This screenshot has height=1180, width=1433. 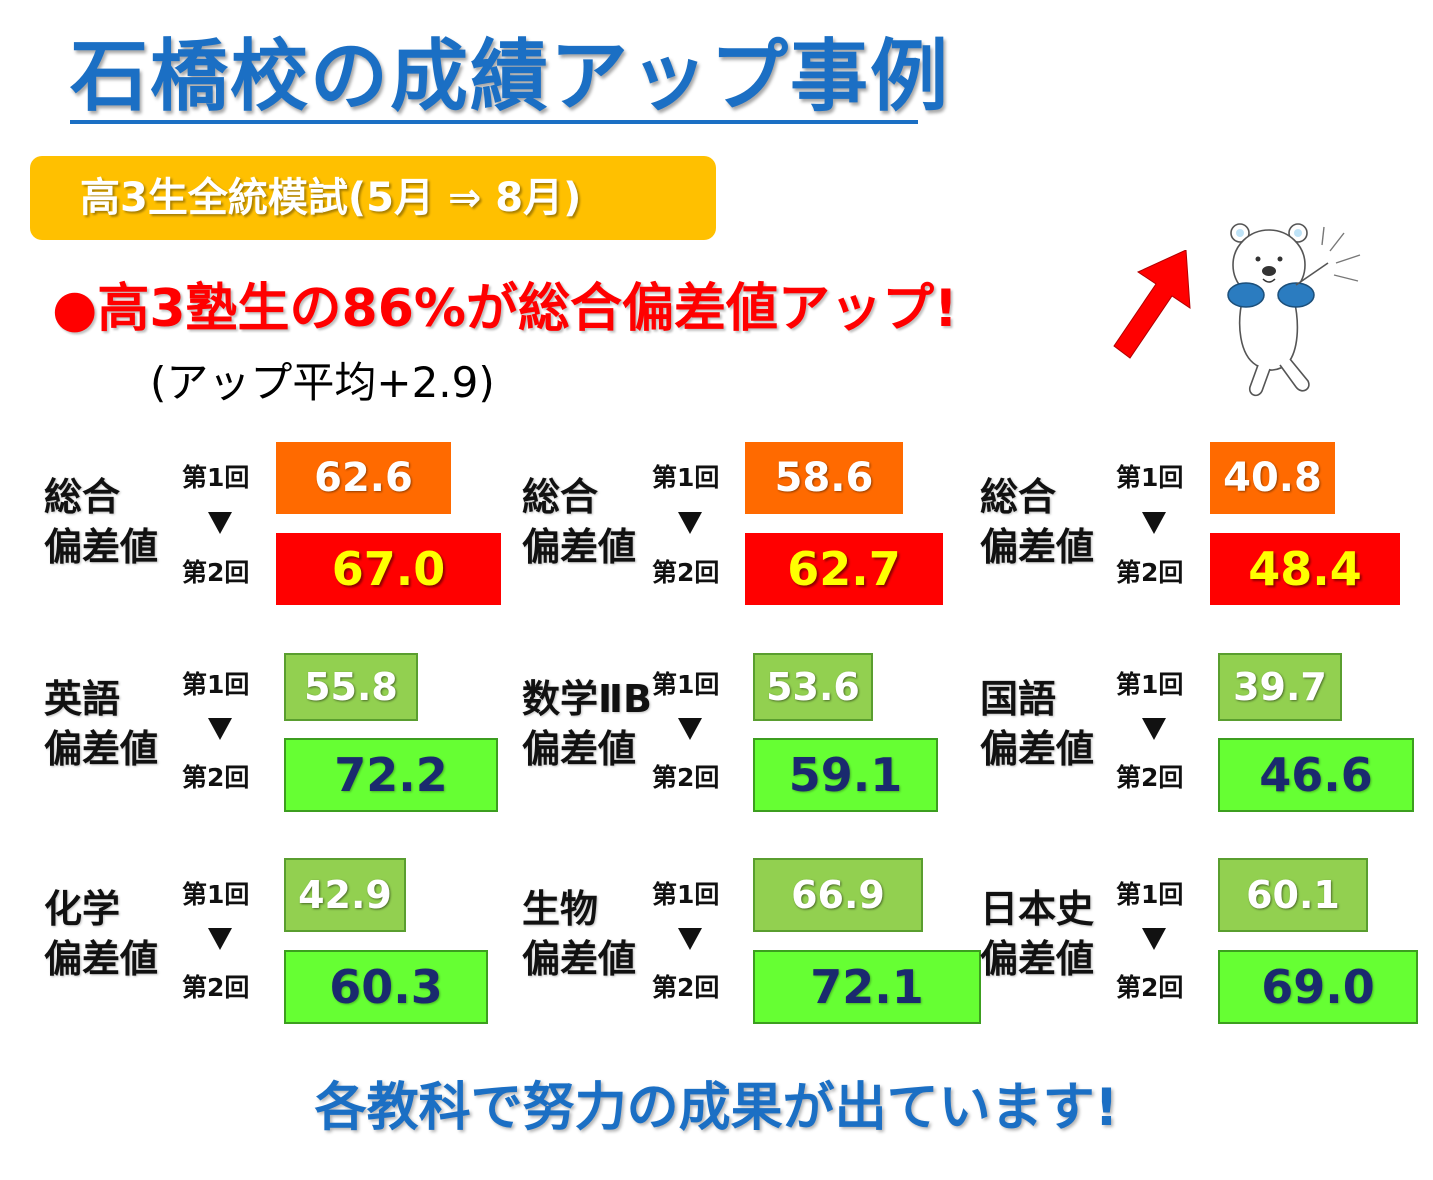 I want to click on second-score-box: 62.7, so click(x=844, y=569).